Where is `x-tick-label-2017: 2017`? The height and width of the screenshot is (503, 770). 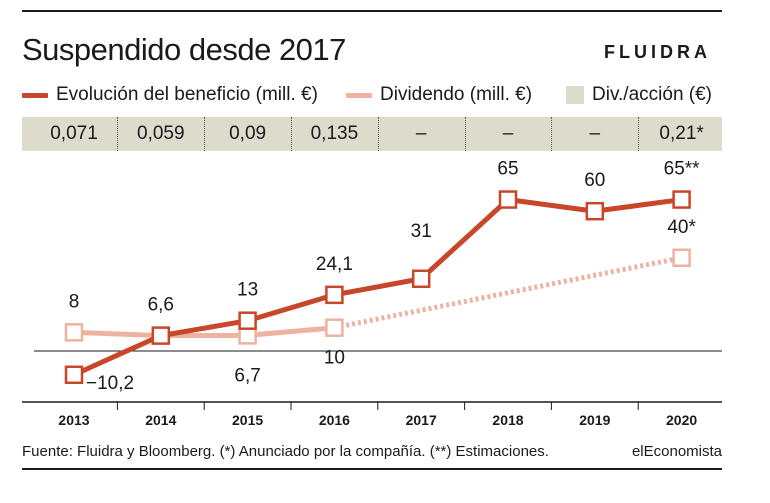
x-tick-label-2017: 2017 is located at coordinates (421, 420).